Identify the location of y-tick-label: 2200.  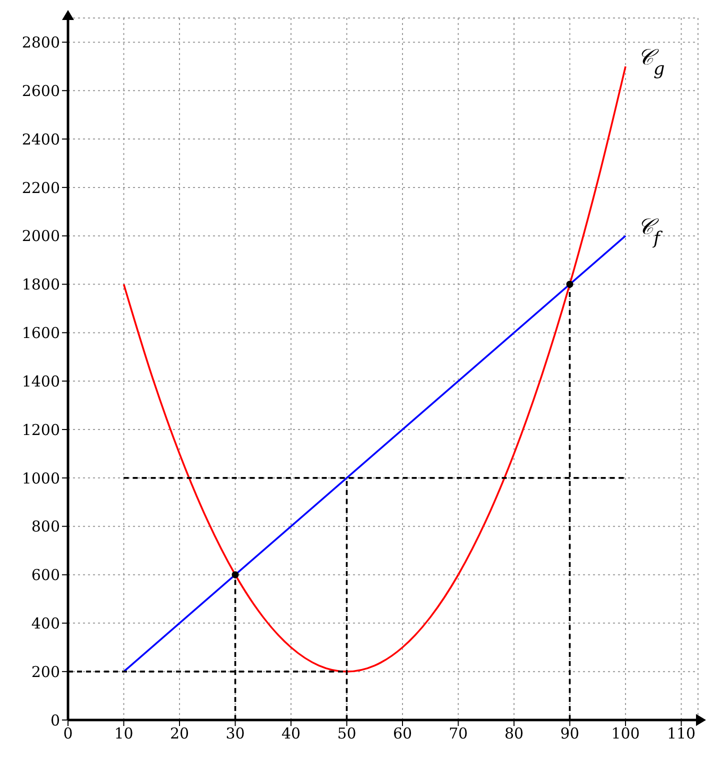
(41, 187).